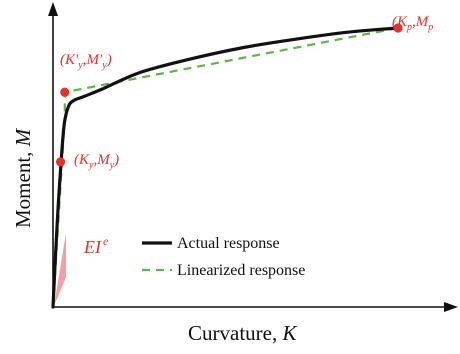 This screenshot has width=460, height=354. What do you see at coordinates (451, 307) in the screenshot?
I see `x-axis-arrowhead` at bounding box center [451, 307].